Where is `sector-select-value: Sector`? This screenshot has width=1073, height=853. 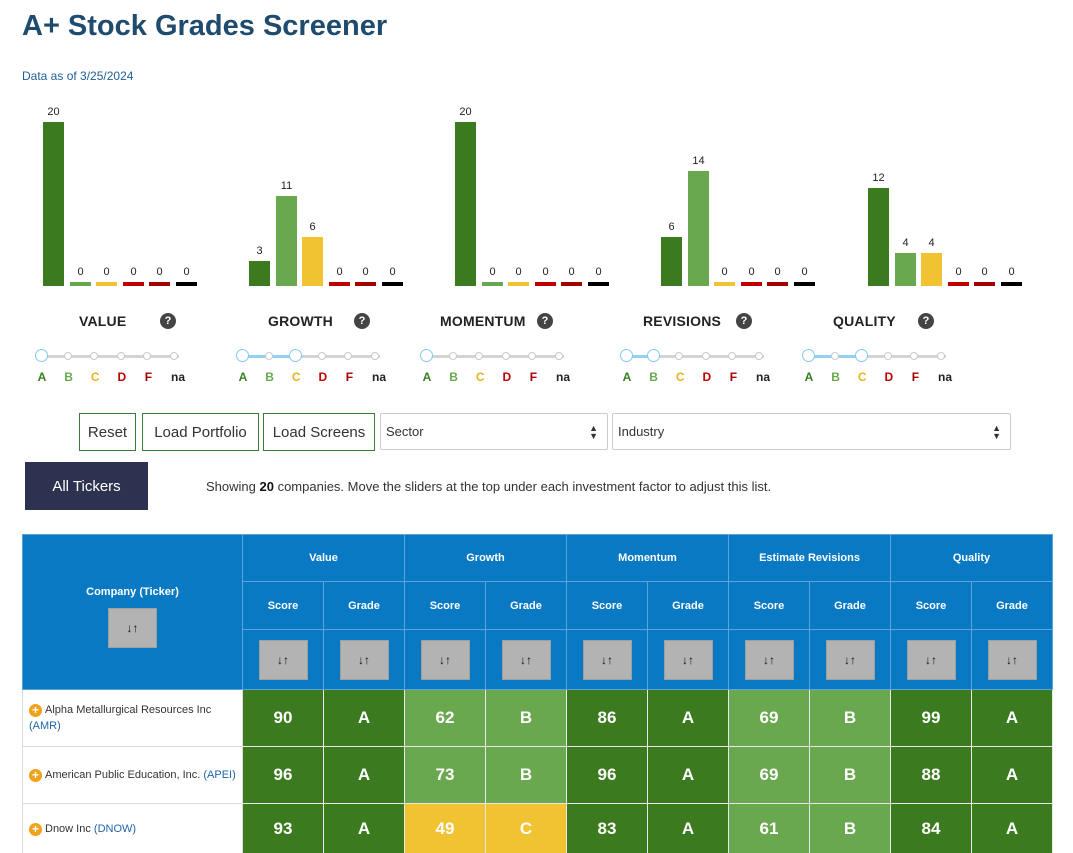
sector-select-value: Sector is located at coordinates (405, 431).